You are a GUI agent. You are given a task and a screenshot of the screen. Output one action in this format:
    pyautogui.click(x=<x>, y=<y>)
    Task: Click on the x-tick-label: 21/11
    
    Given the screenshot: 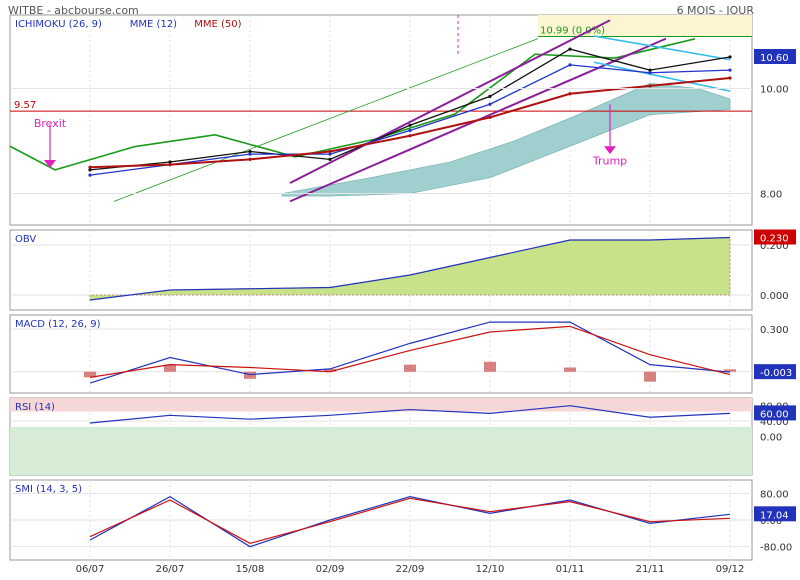 What is the action you would take?
    pyautogui.click(x=650, y=569)
    